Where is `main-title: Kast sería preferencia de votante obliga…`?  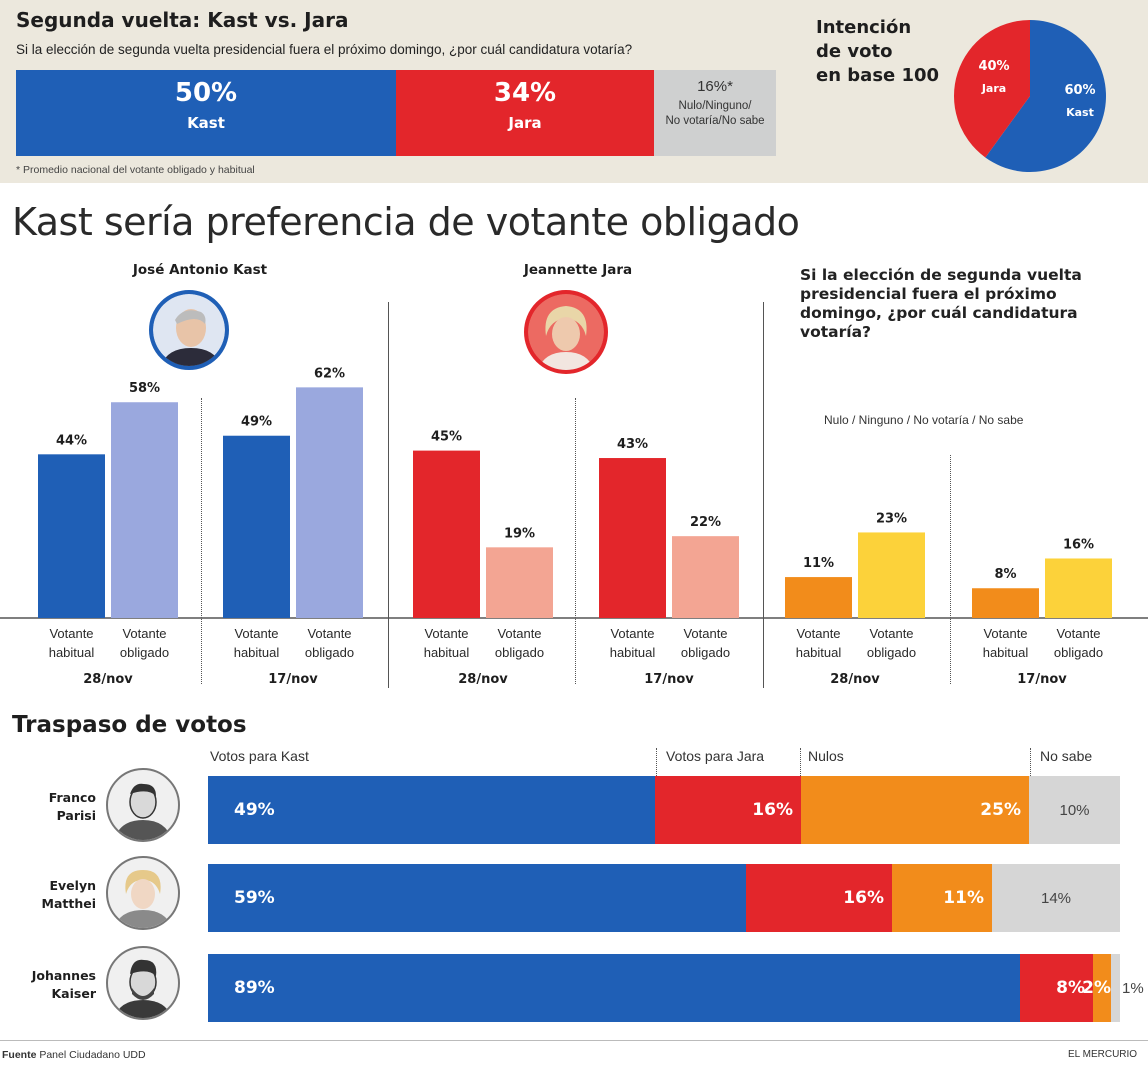
main-title: Kast sería preferencia de votante obliga… is located at coordinates (406, 222).